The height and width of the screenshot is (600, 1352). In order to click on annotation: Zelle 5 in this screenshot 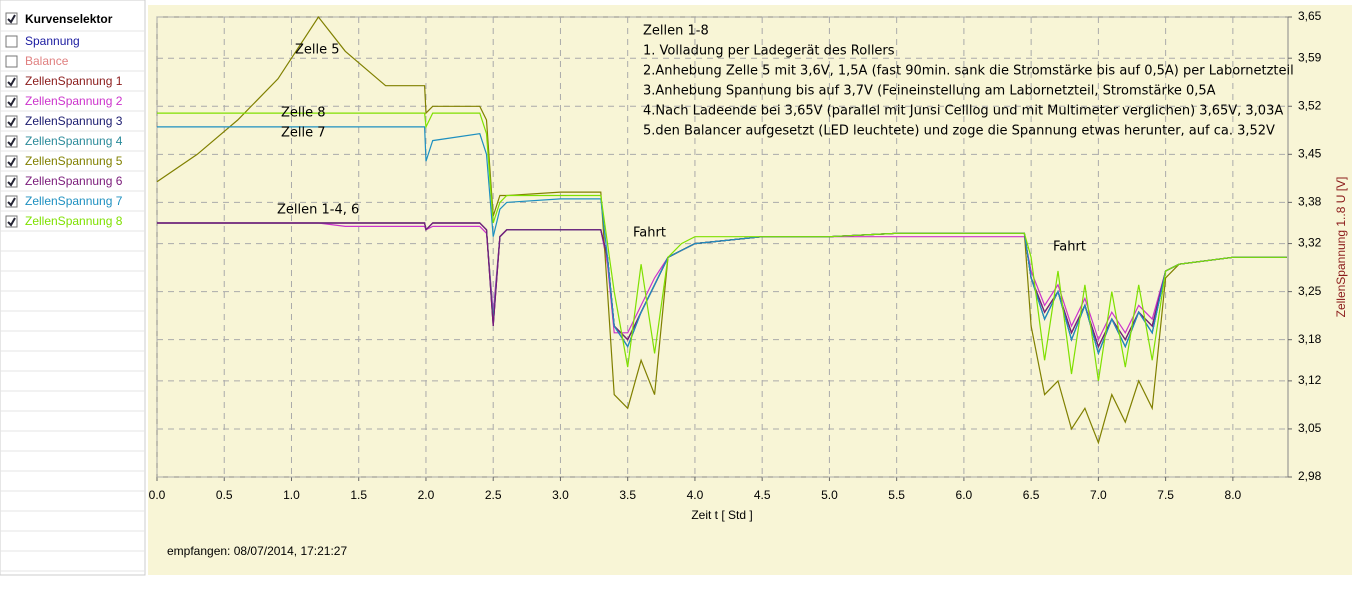, I will do `click(317, 50)`.